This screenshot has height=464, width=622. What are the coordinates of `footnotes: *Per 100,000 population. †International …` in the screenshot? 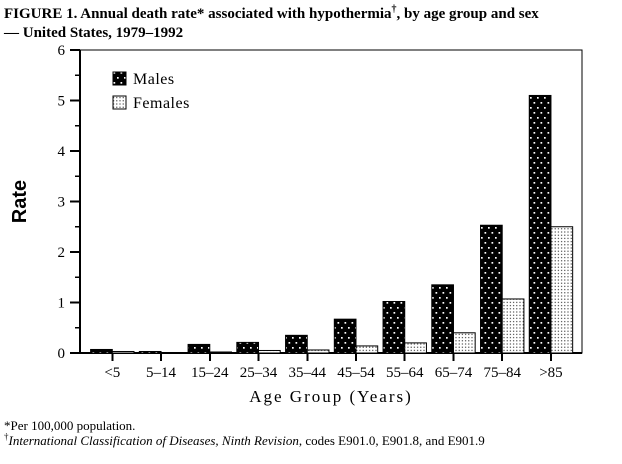 It's located at (311, 433).